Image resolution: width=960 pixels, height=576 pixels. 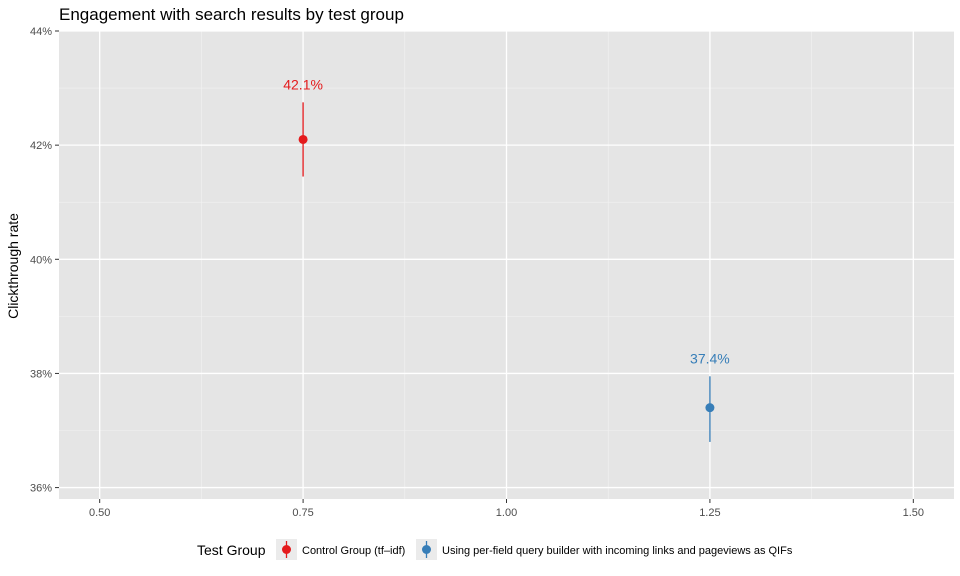 I want to click on series-treatment: 37.4%, so click(x=710, y=396).